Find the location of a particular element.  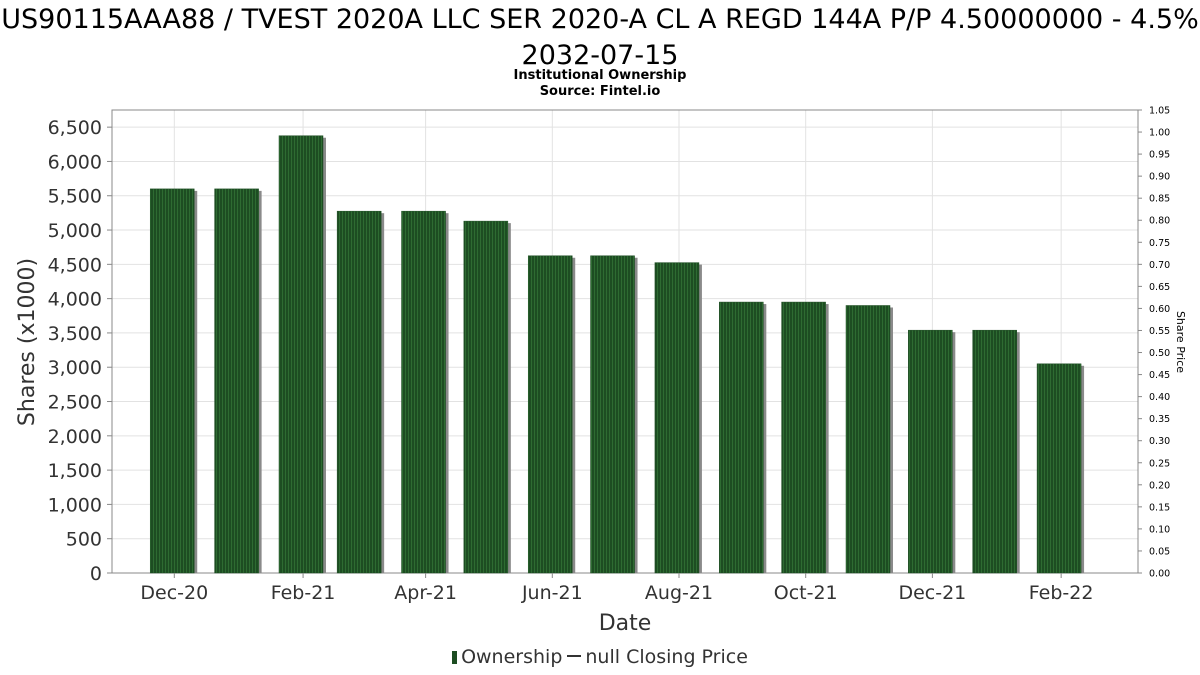

subtitle-source: Source: Fintel.io is located at coordinates (600, 91).